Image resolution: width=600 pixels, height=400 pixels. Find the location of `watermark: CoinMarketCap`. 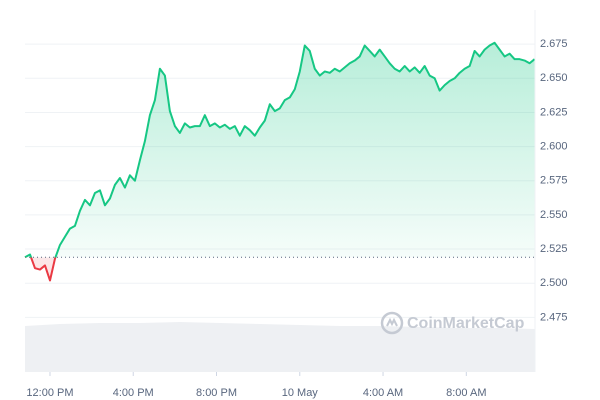

watermark: CoinMarketCap is located at coordinates (452, 323).